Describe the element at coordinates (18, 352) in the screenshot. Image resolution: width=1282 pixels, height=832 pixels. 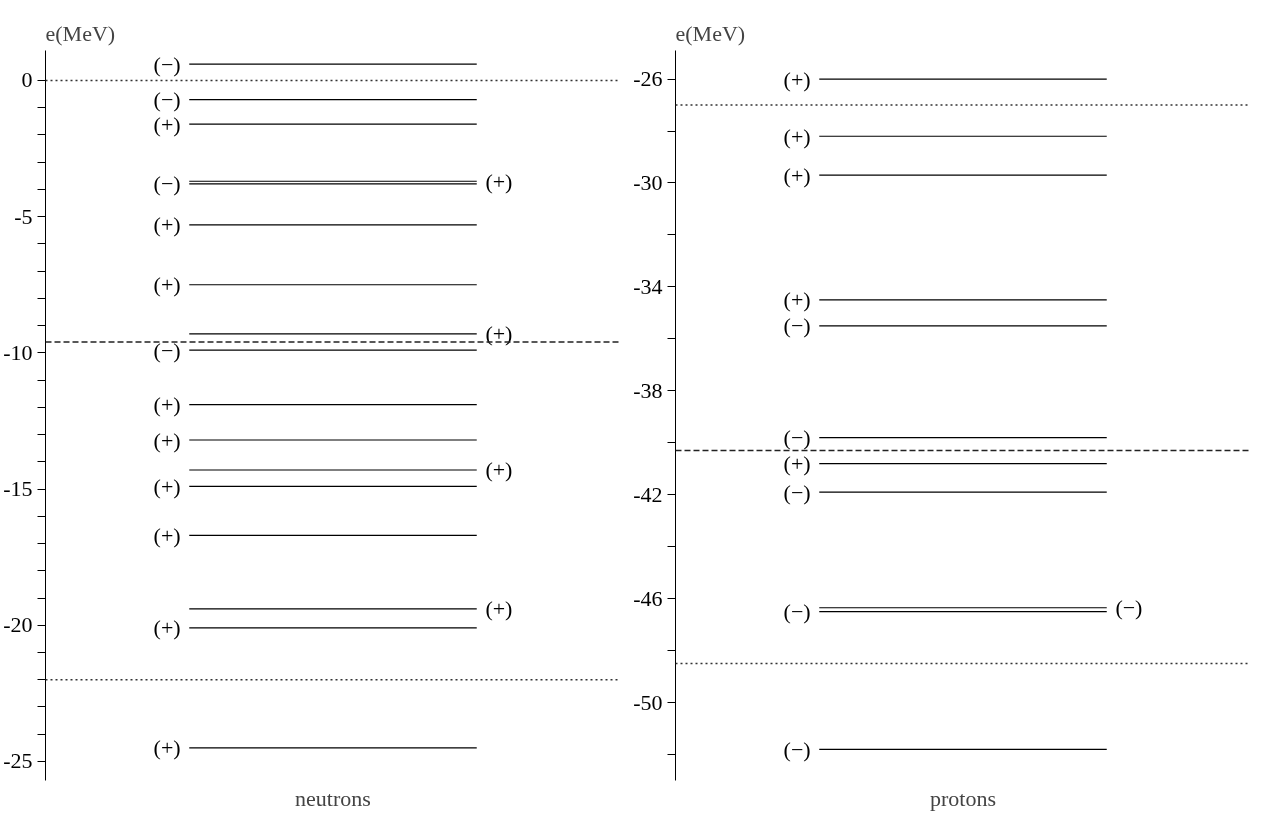
I see `y-tick-label: -10` at that location.